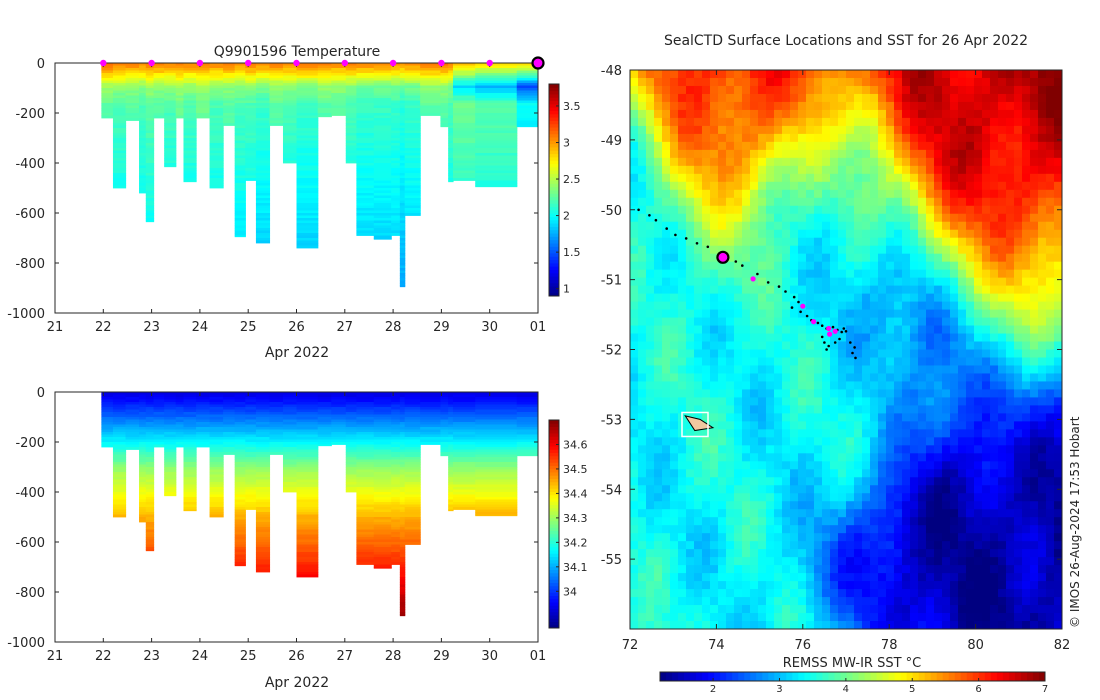 Image resolution: width=1100 pixels, height=700 pixels. I want to click on salinity-colorbar-frame, so click(554, 524).